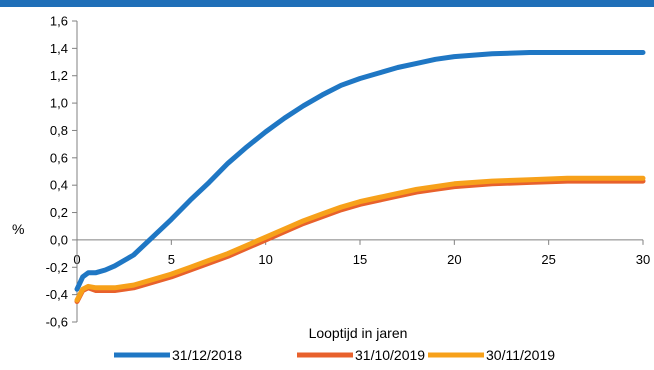  Describe the element at coordinates (59, 130) in the screenshot. I see `y-tick-label: 0,8` at that location.